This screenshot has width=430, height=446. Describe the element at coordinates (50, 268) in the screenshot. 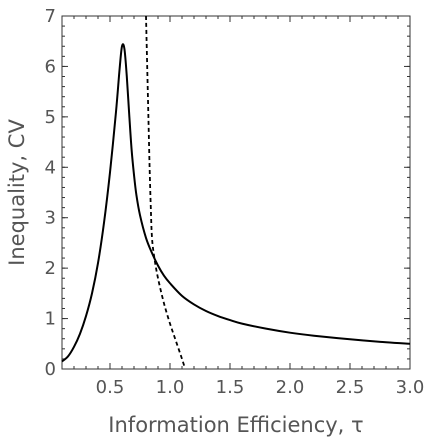

I see `y-tick-label: 2` at that location.